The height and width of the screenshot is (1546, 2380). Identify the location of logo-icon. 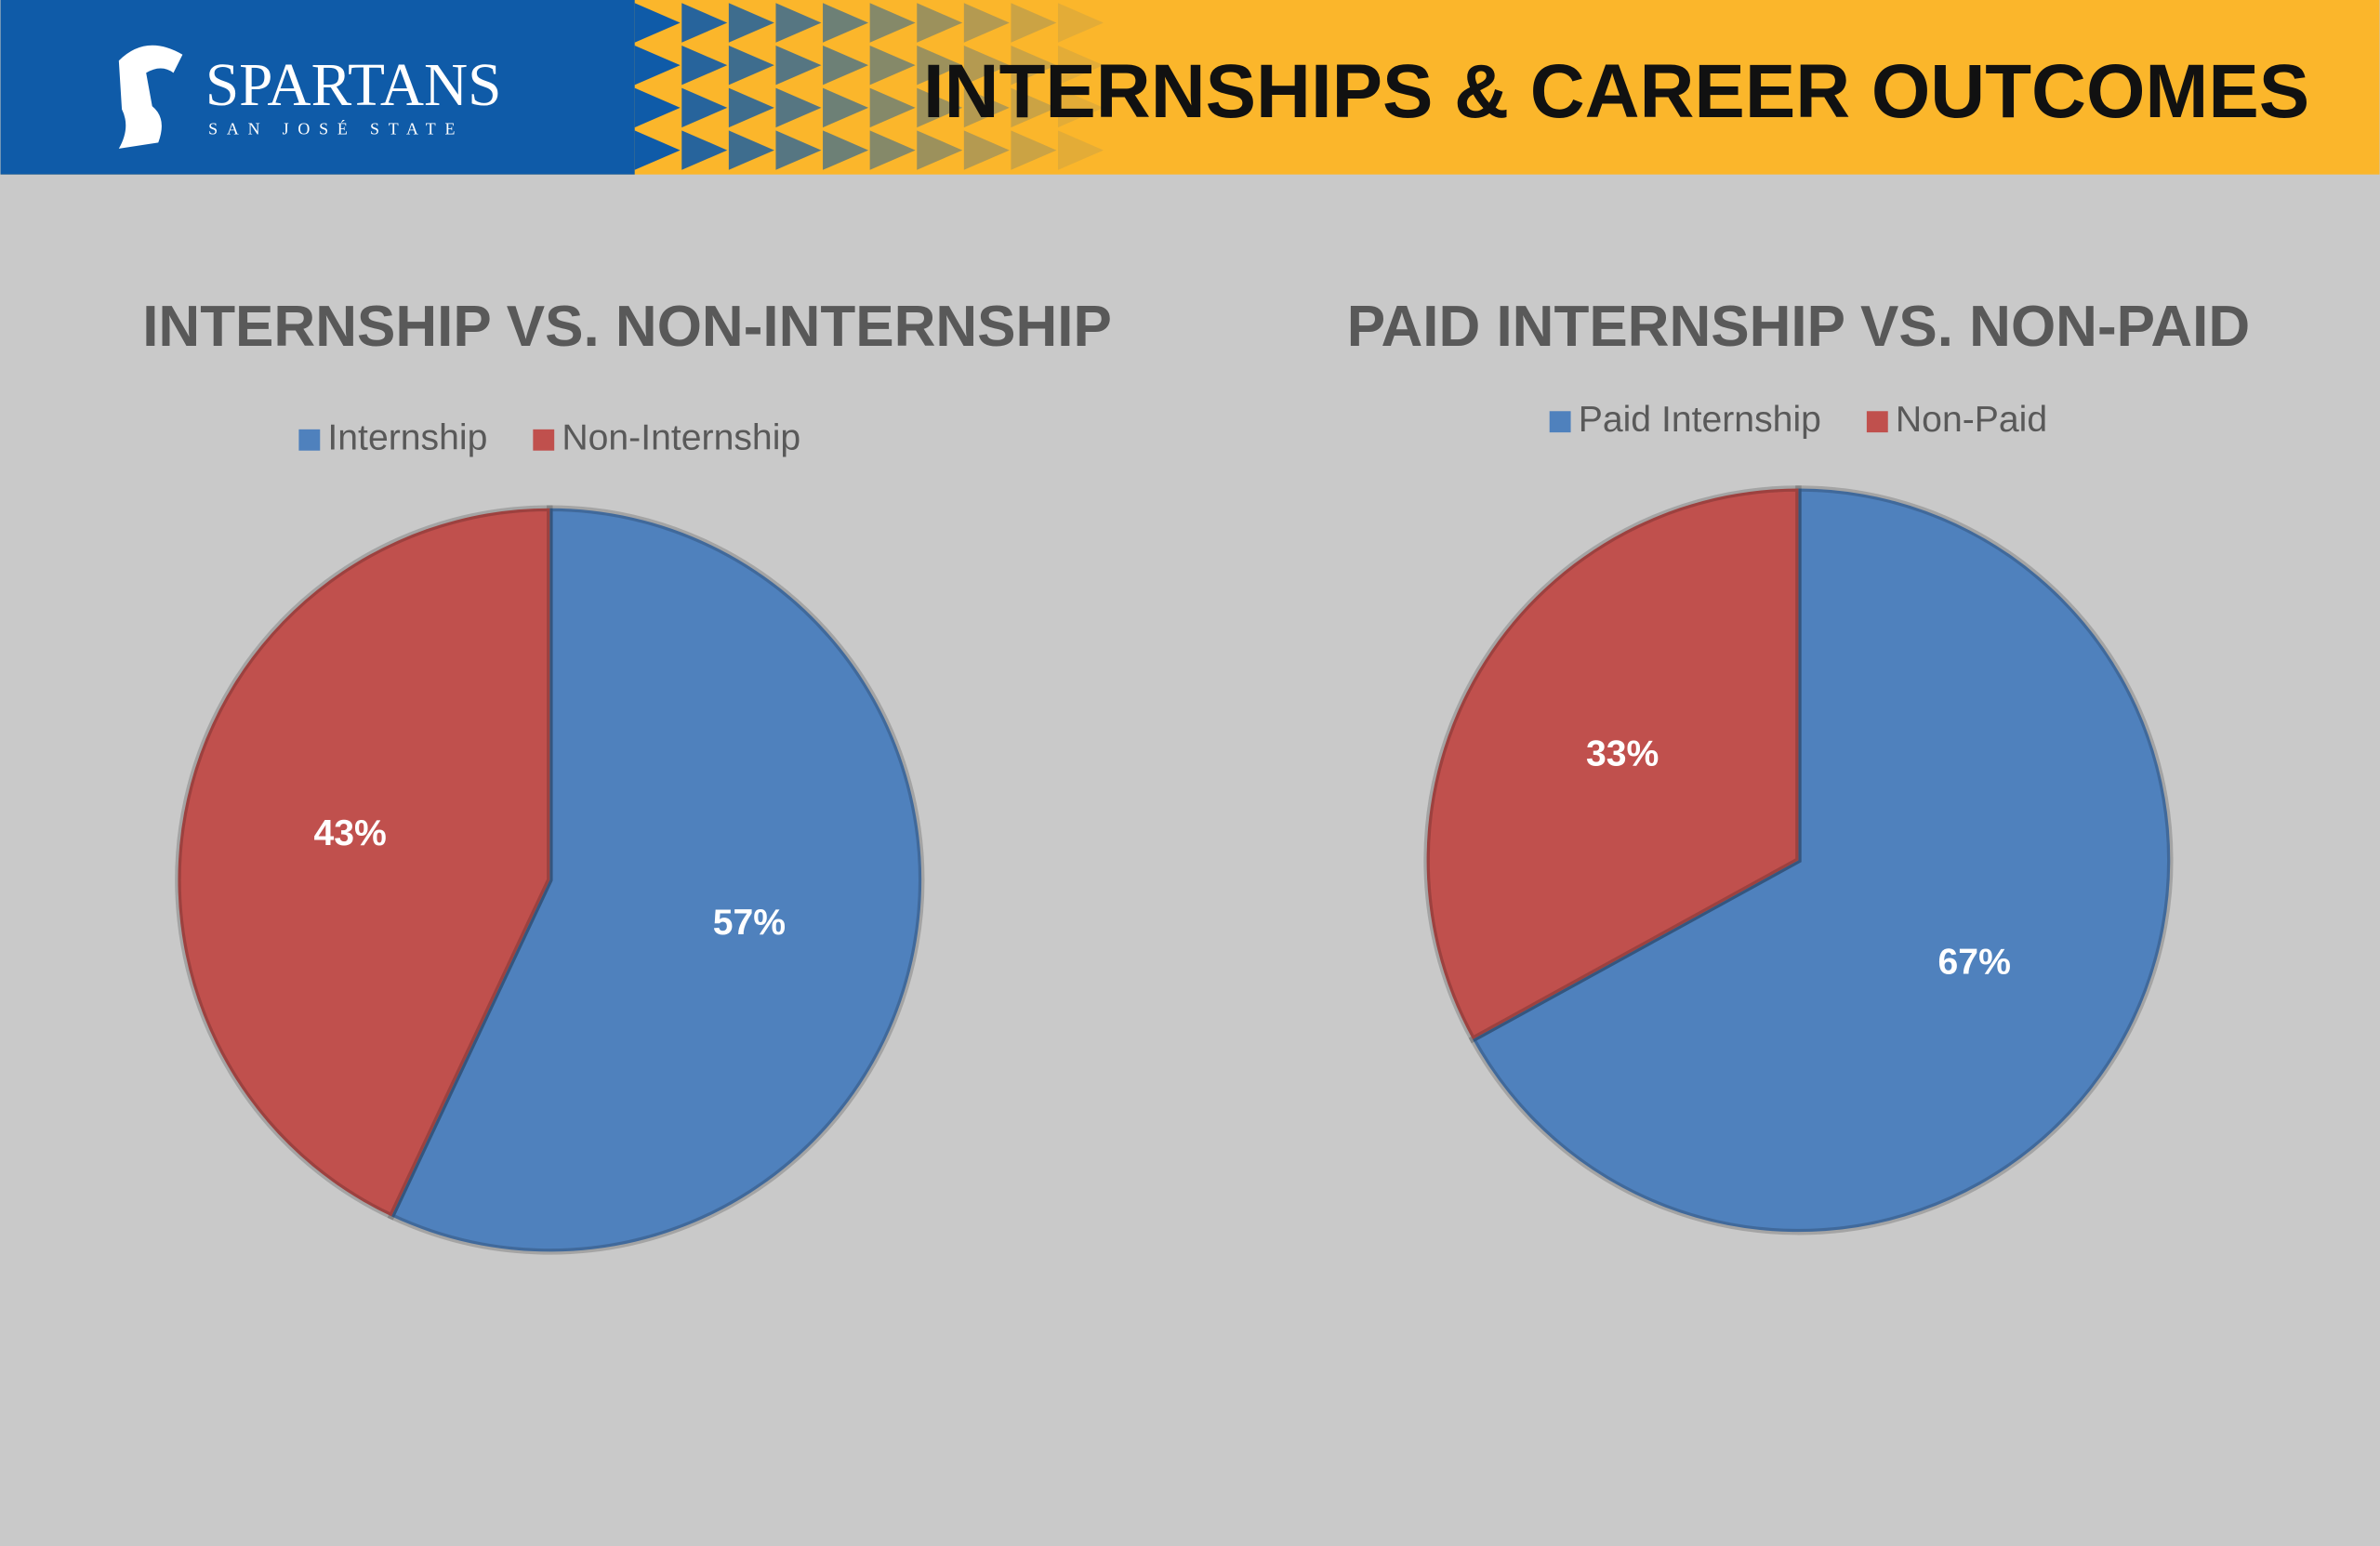
(150, 97).